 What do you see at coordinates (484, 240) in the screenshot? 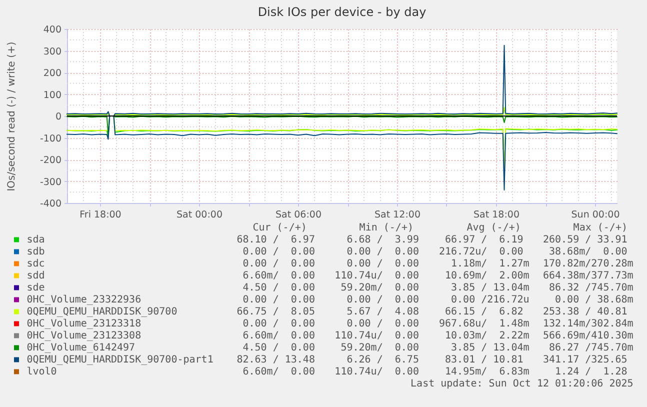
I see `text: 66.97 / 6.19` at bounding box center [484, 240].